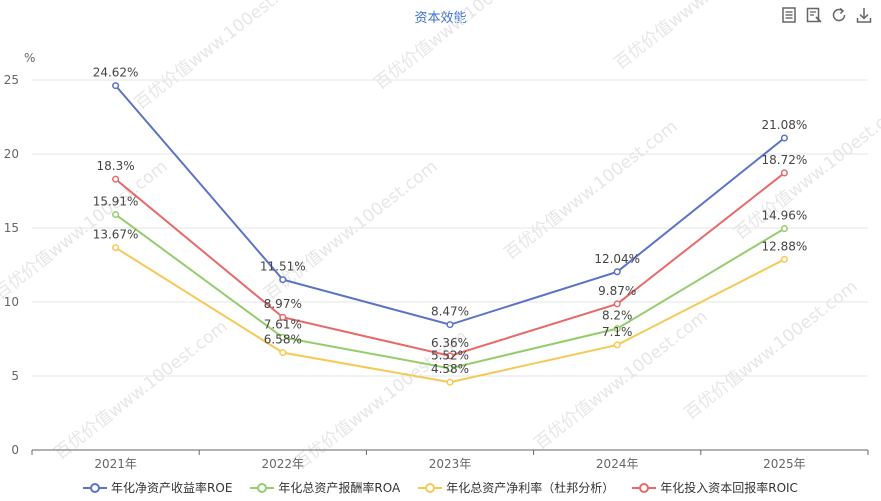 The image size is (881, 501). I want to click on data-view-icon, so click(789, 15).